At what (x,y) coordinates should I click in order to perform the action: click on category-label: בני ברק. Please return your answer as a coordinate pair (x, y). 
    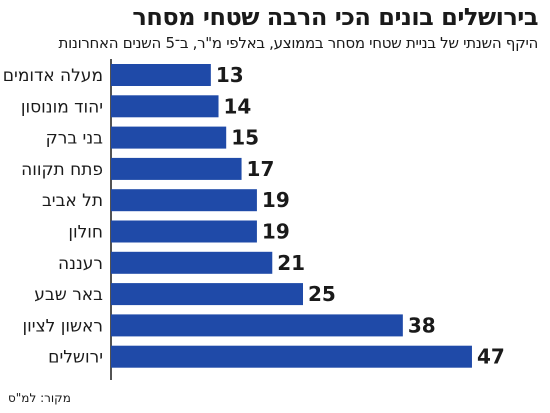
    Looking at the image, I should click on (74, 139).